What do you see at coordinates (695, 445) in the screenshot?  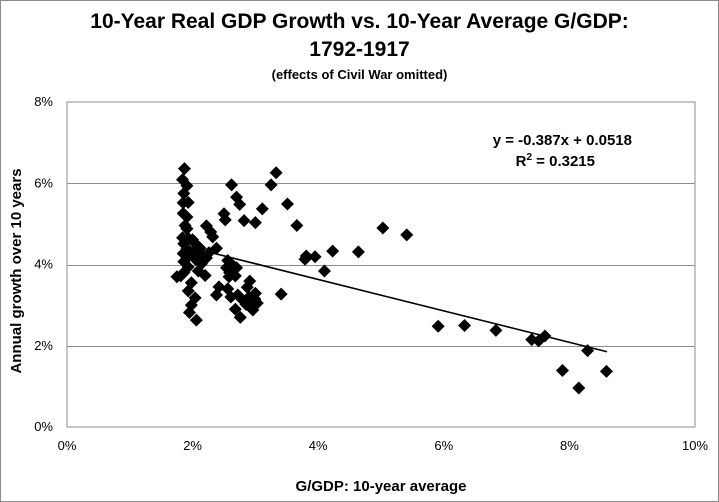 I see `x-tick-label: 10%` at bounding box center [695, 445].